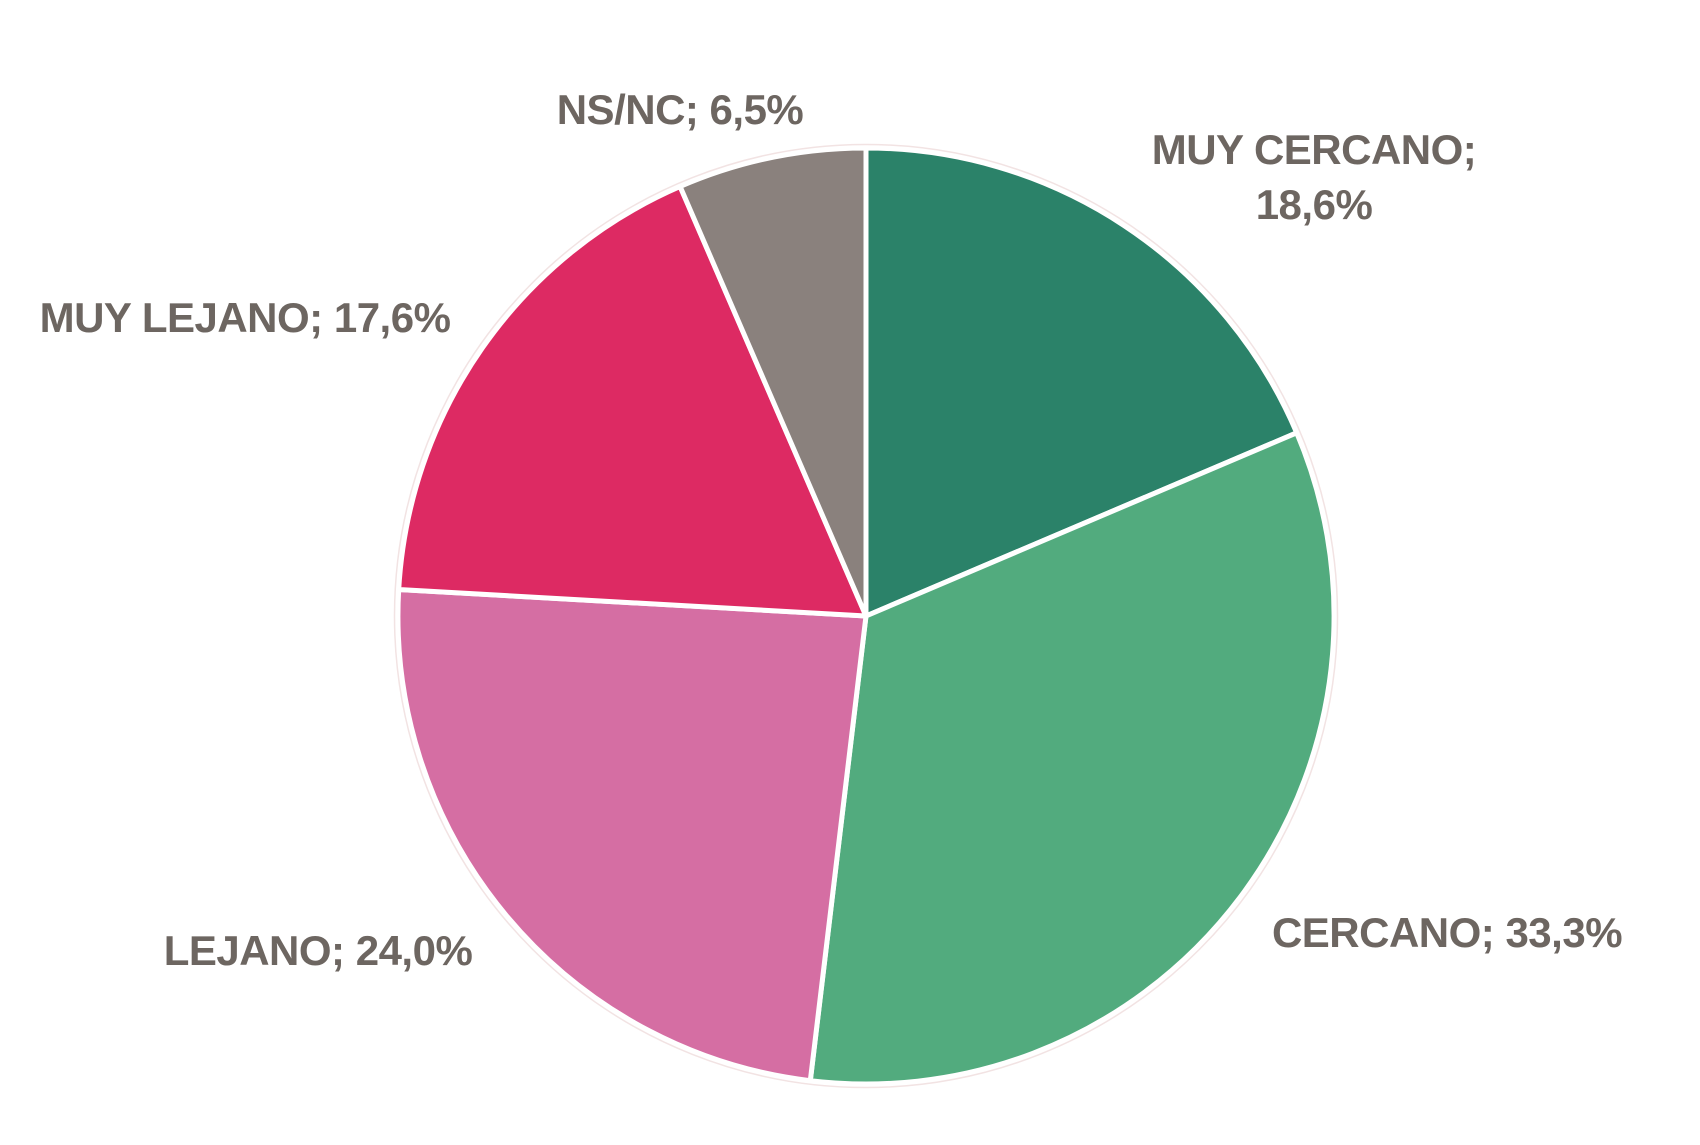 The height and width of the screenshot is (1145, 1700). I want to click on pie-slice-muy-cercano, so click(1081, 382).